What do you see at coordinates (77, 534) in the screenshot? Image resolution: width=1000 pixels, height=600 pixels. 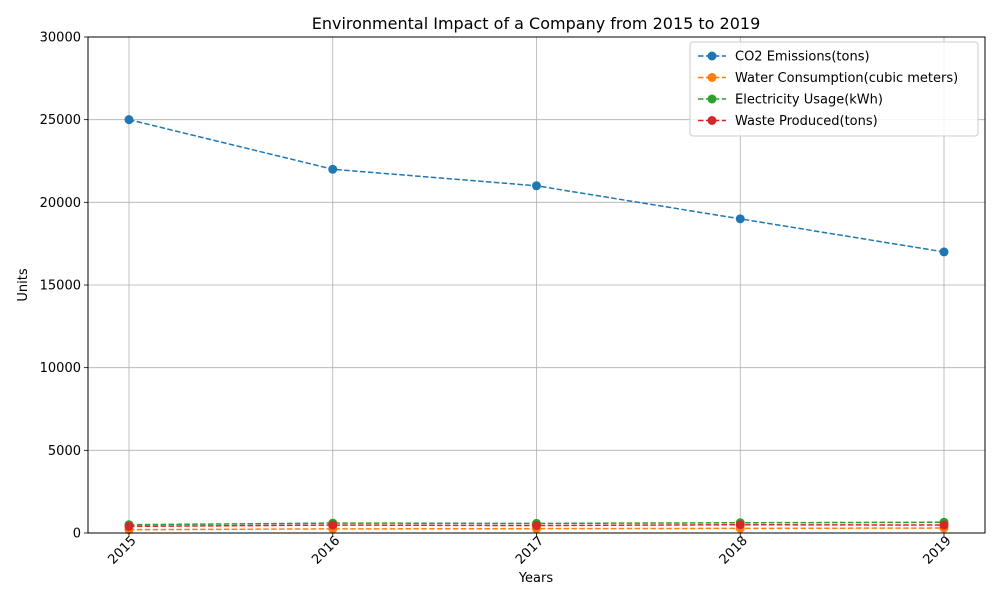 I see `y-tick-label: 0` at bounding box center [77, 534].